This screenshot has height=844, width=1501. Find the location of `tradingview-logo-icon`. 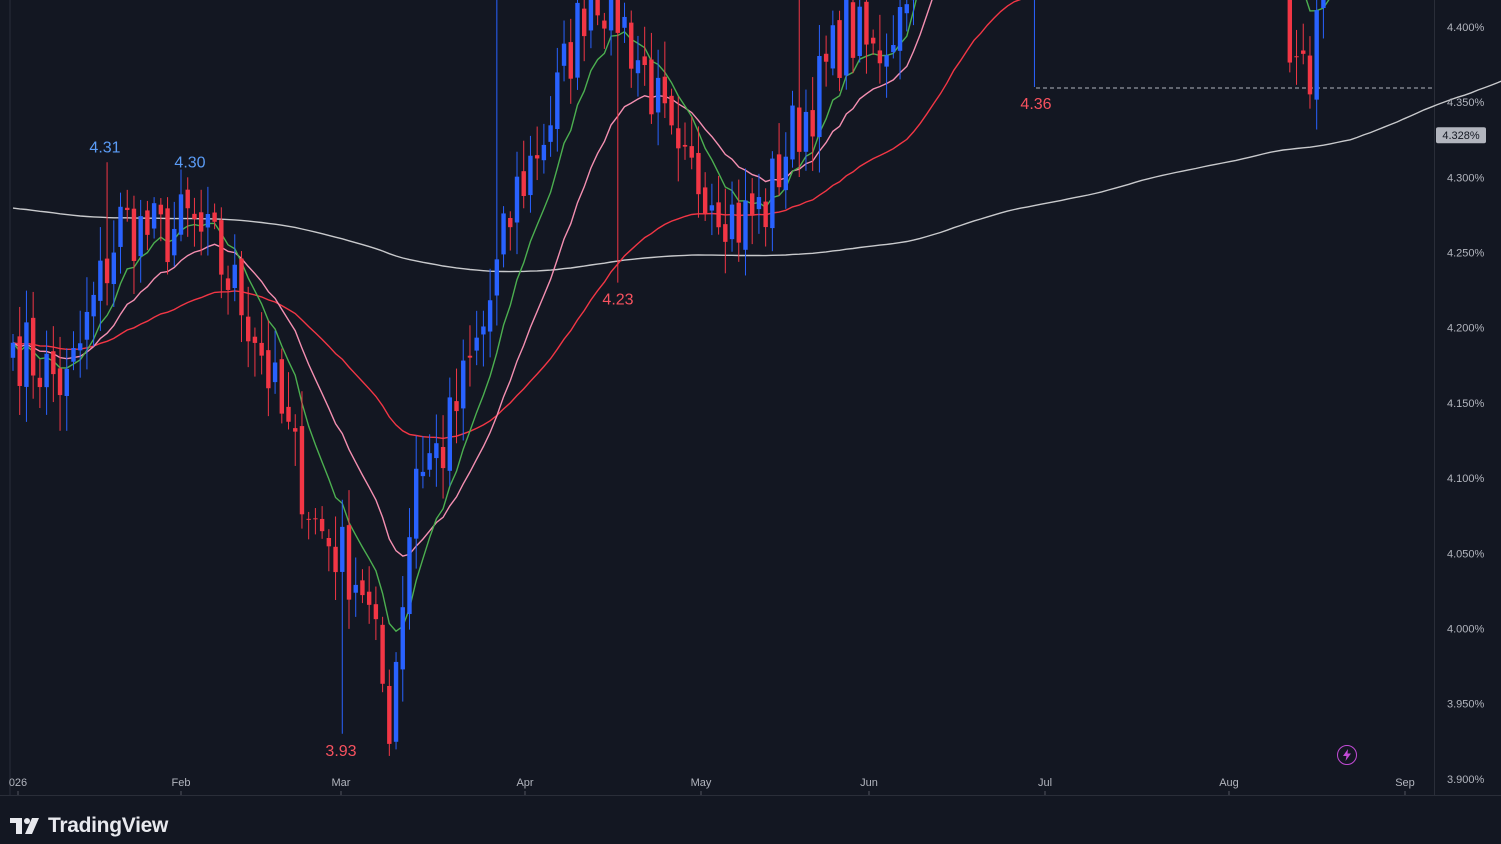

tradingview-logo-icon is located at coordinates (24, 826).